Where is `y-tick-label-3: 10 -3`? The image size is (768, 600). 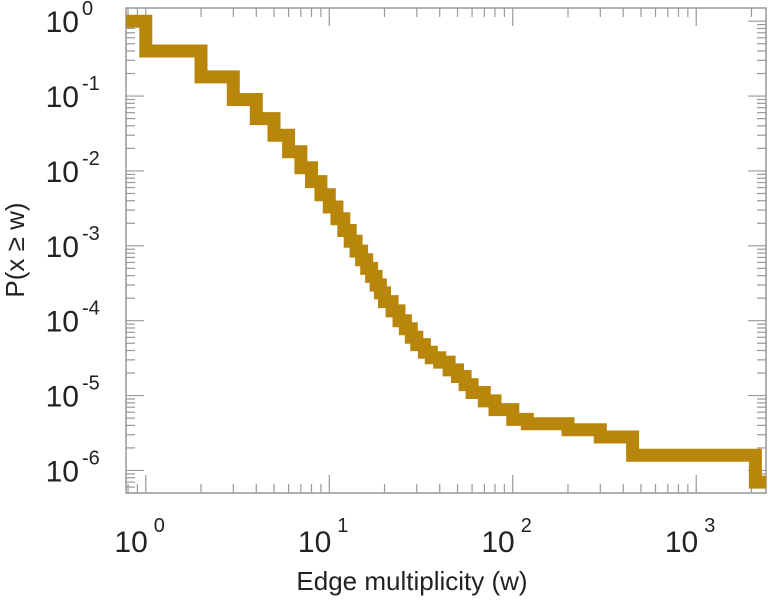 y-tick-label-3: 10 -3 is located at coordinates (73, 243).